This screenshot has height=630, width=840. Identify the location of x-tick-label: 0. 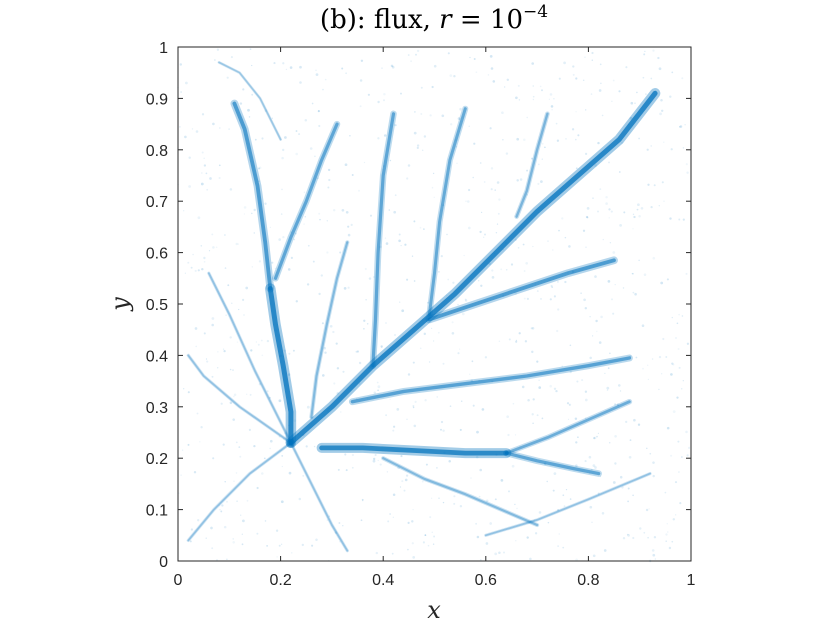
(178, 580).